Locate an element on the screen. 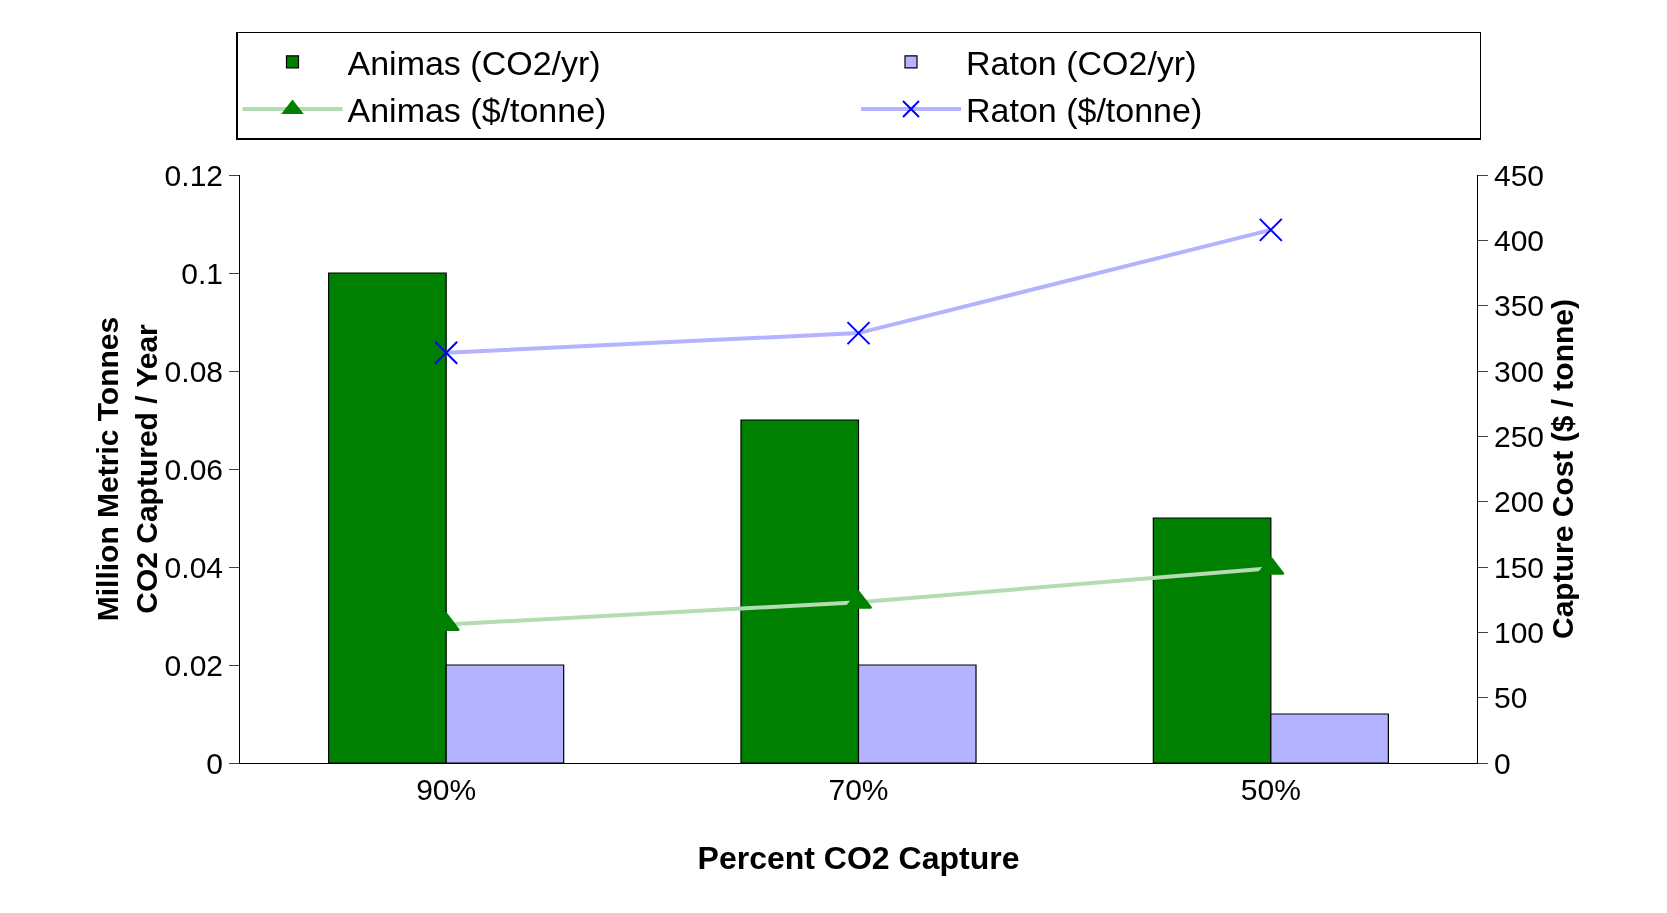 This screenshot has width=1667, height=913. y-axis-title: Million Metric Tonnes CO2 Captured / Year is located at coordinates (126, 469).